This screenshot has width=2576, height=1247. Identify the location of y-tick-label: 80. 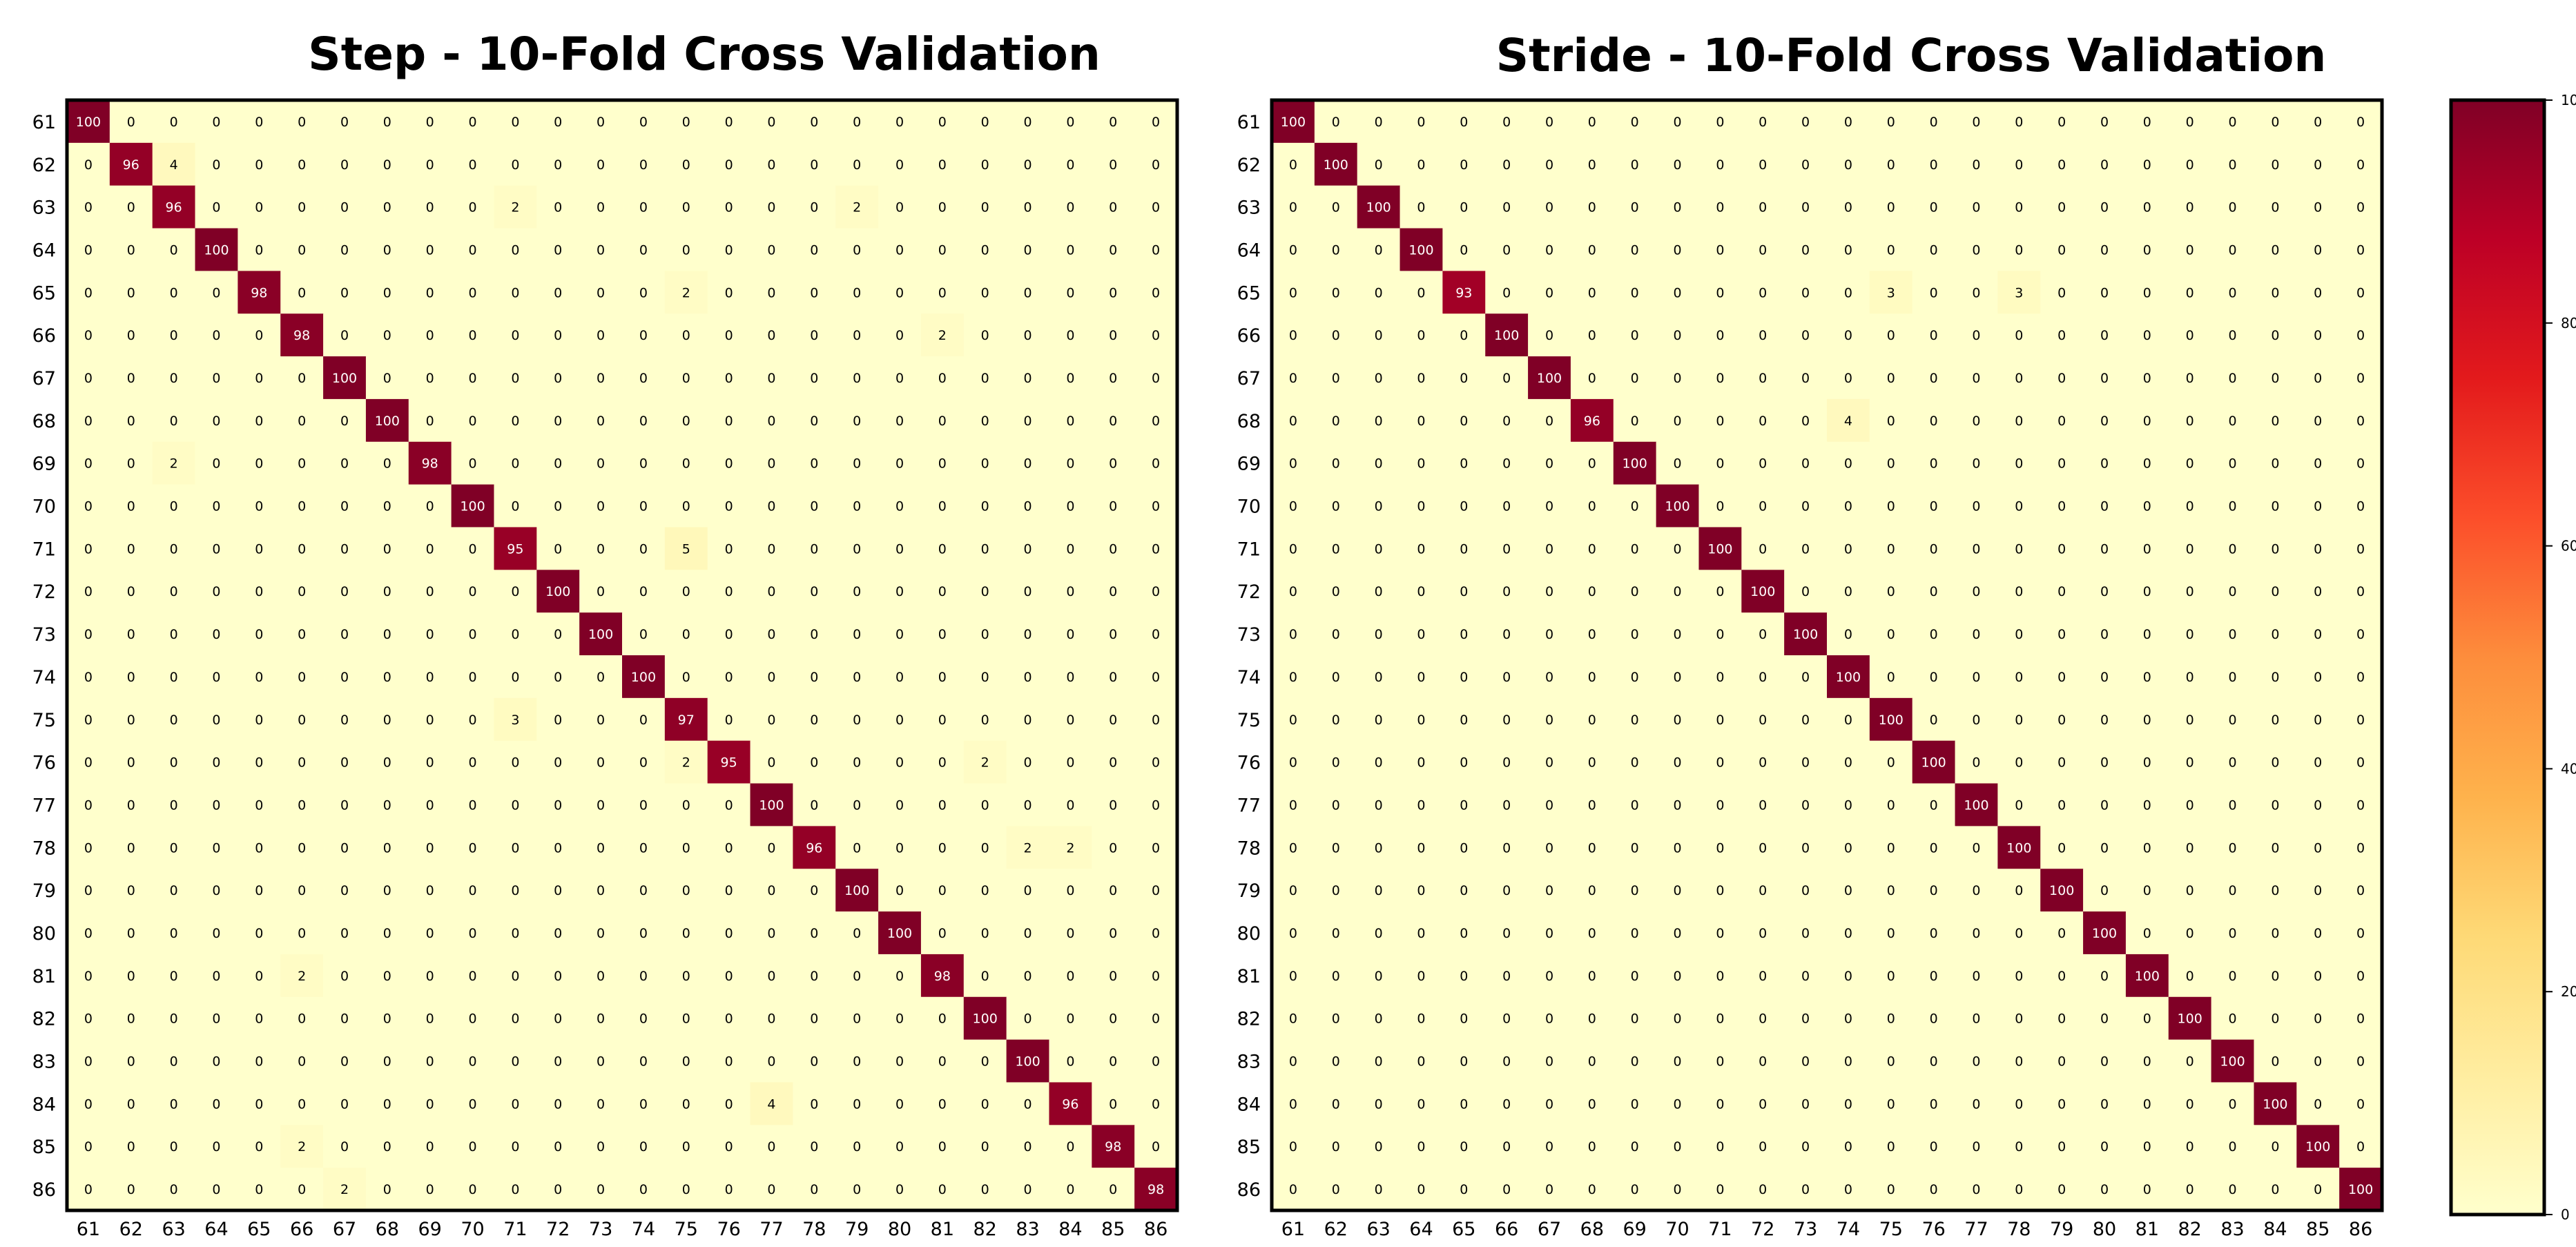
(1249, 934).